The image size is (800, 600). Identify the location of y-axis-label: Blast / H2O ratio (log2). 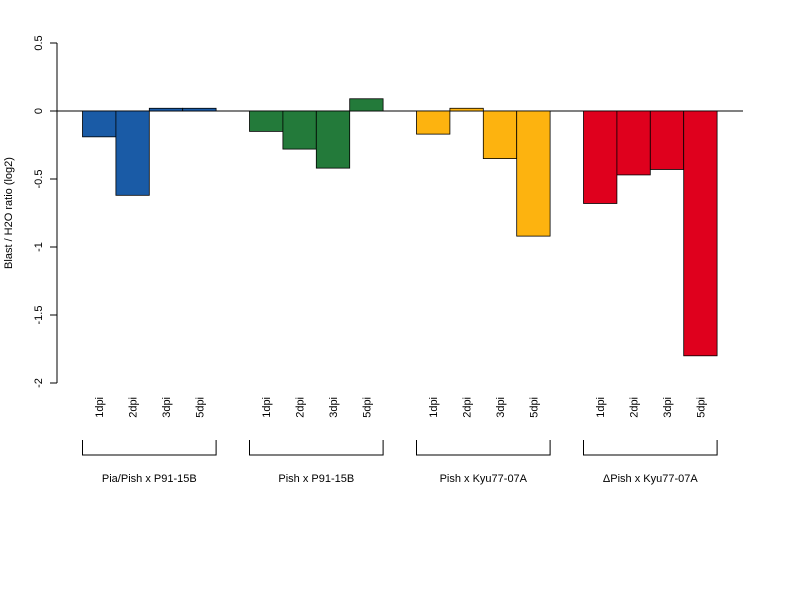
(9, 213).